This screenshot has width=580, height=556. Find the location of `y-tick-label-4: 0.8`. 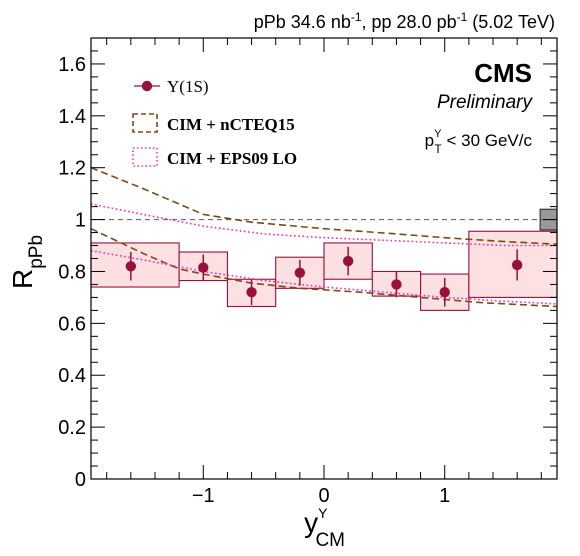

y-tick-label-4: 0.8 is located at coordinates (72, 272).